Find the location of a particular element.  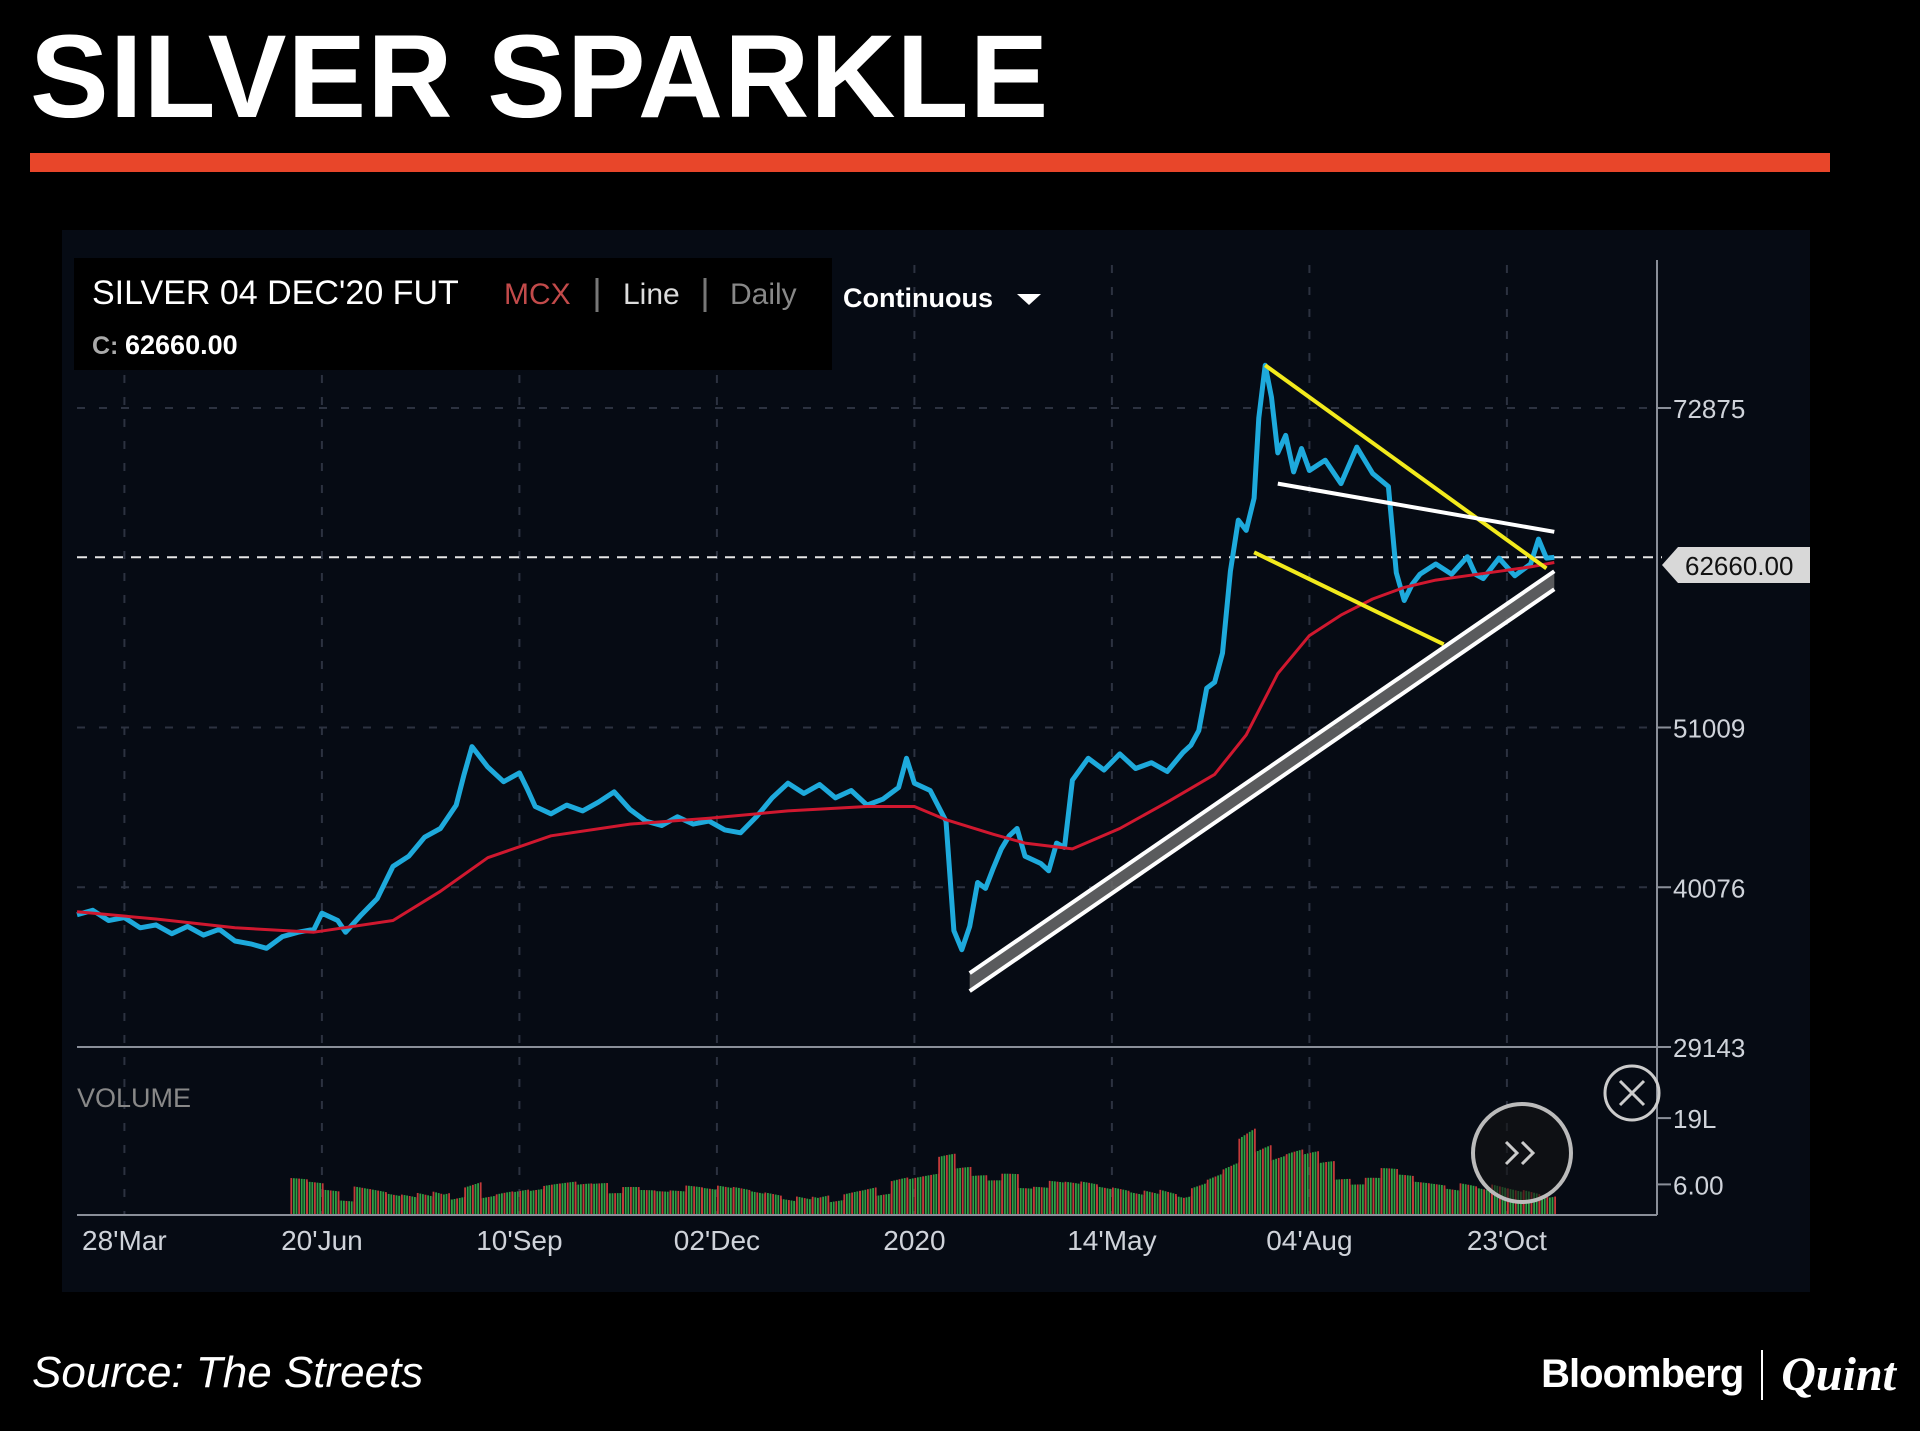

close-label: C: is located at coordinates (105, 346).